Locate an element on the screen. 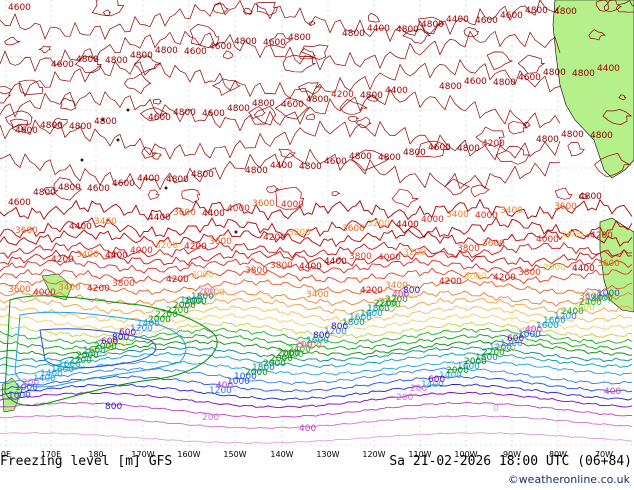  longitude-tick: 170E is located at coordinates (51, 454).